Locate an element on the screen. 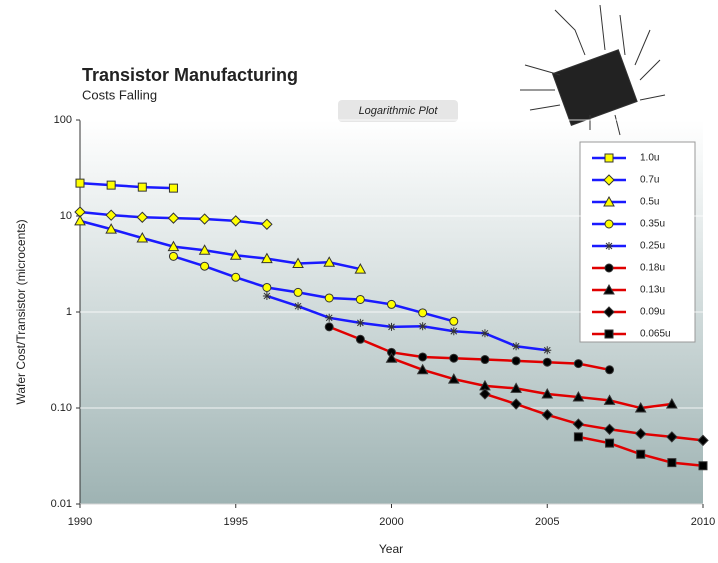 The width and height of the screenshot is (718, 563). legend-label: 0.35u is located at coordinates (652, 224).